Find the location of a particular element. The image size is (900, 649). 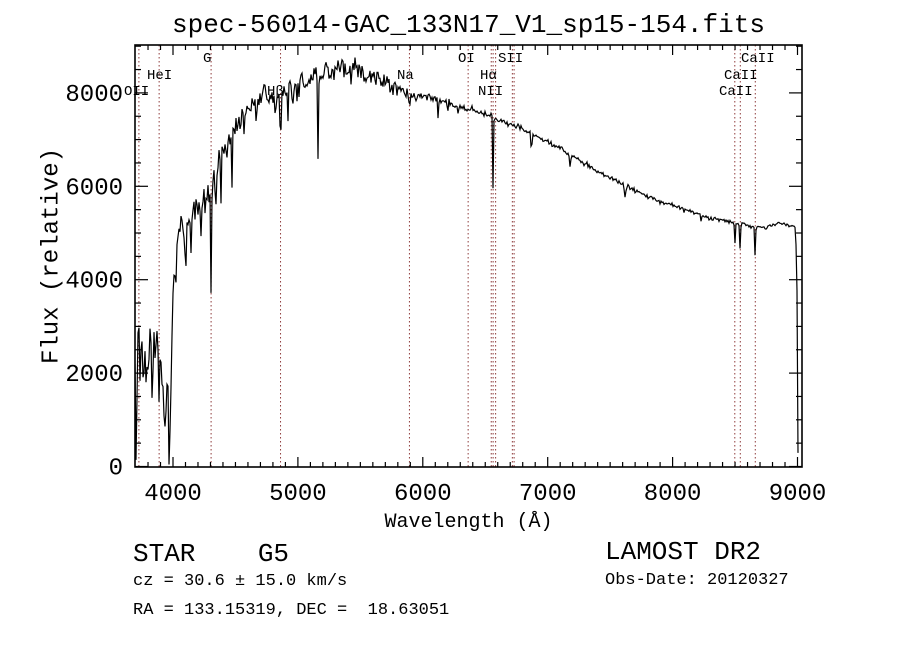

y-tick-label: 2000 is located at coordinates (94, 375).